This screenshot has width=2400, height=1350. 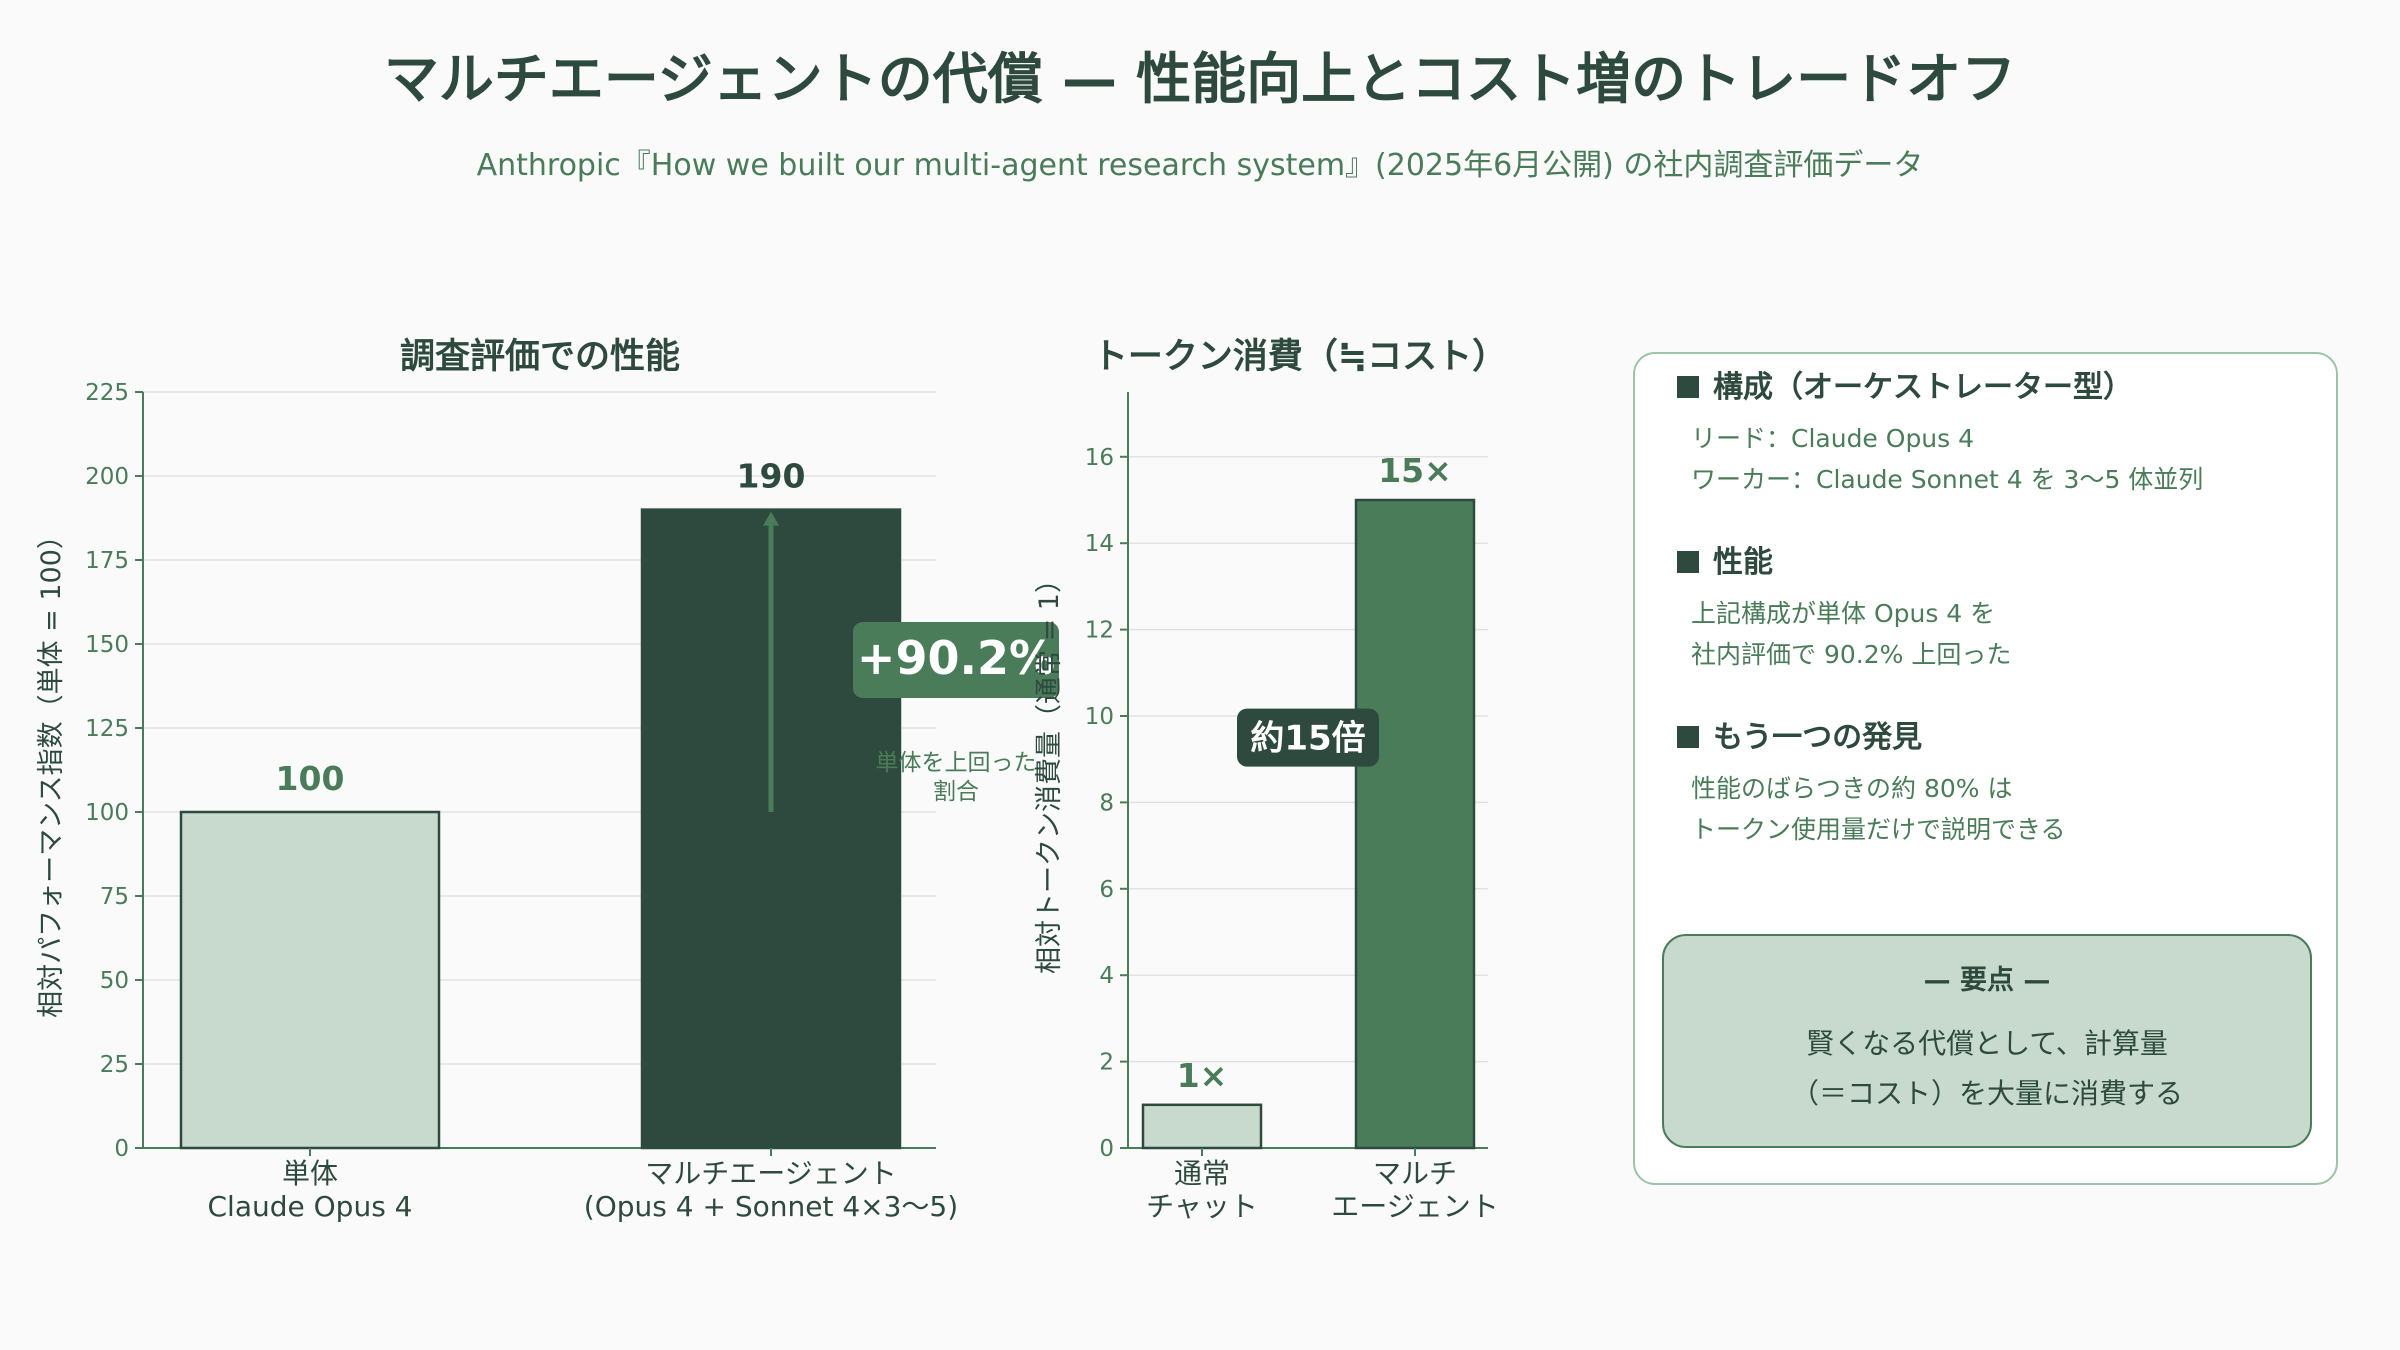 What do you see at coordinates (1202, 1173) in the screenshot?
I see `x-tick-label: 通常` at bounding box center [1202, 1173].